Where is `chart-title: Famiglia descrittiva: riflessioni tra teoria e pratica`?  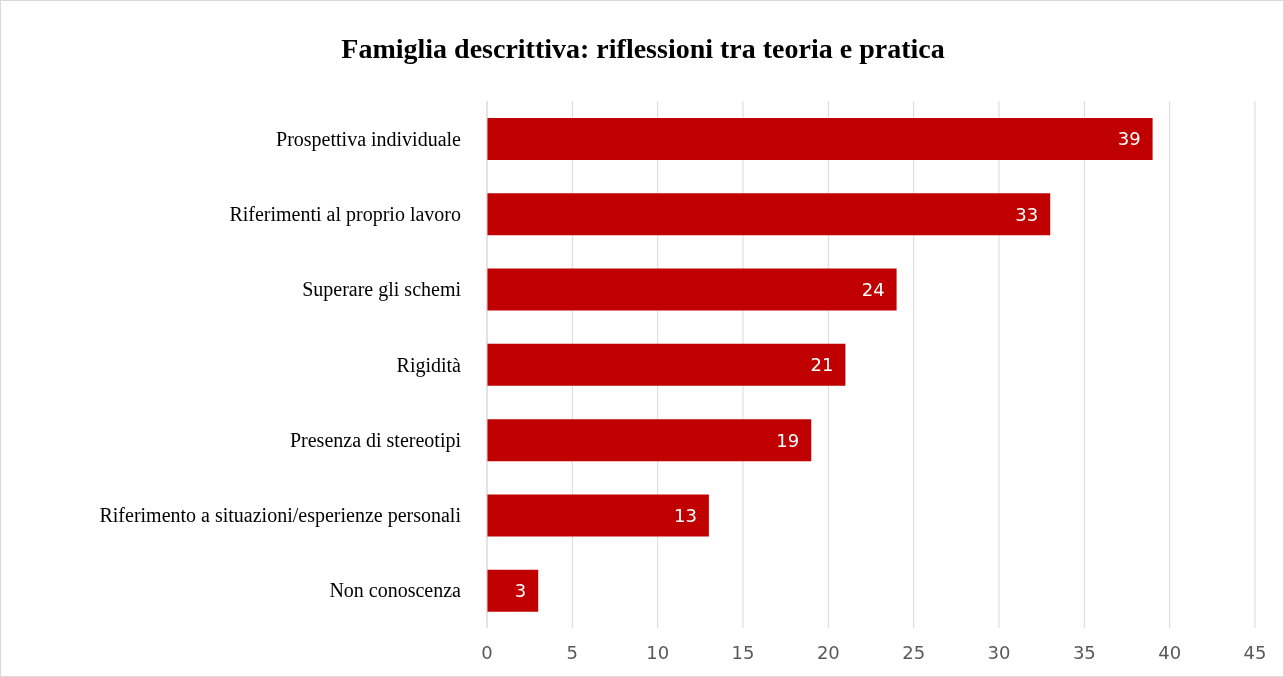
chart-title: Famiglia descrittiva: riflessioni tra teoria e pratica is located at coordinates (643, 49).